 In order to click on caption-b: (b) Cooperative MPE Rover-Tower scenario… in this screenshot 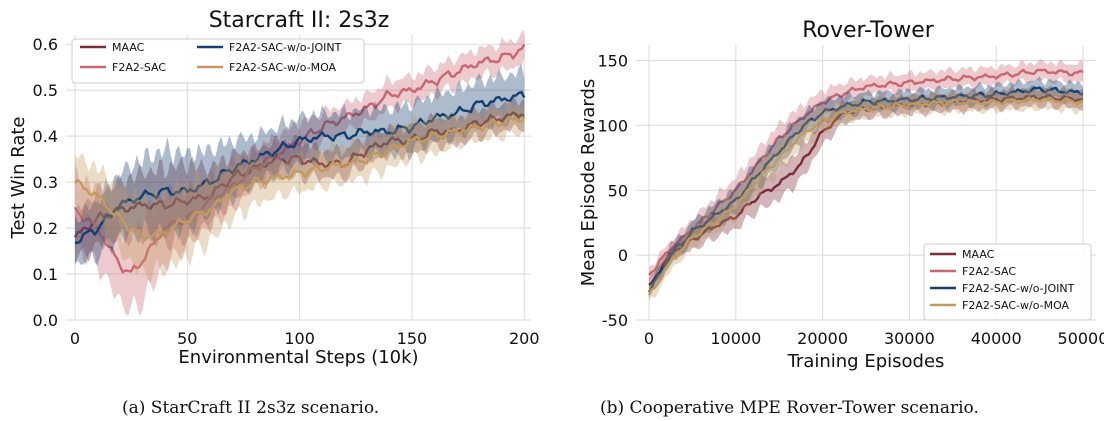, I will do `click(789, 408)`.